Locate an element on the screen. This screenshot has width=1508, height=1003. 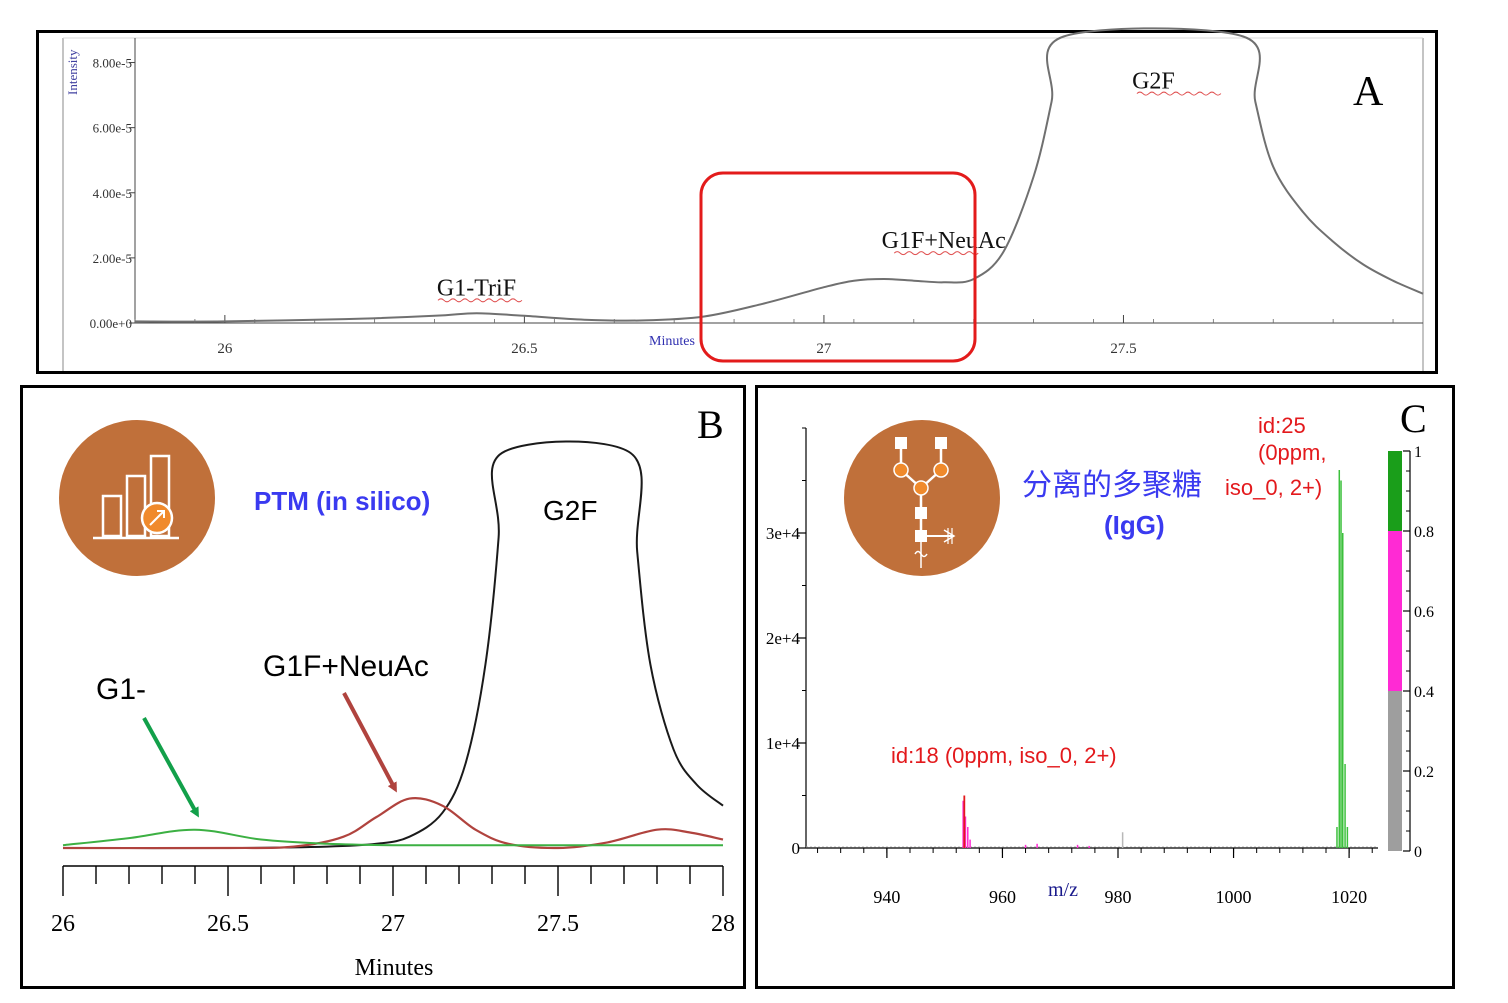
panel-c-id25-line1: id:25 is located at coordinates (1282, 425).